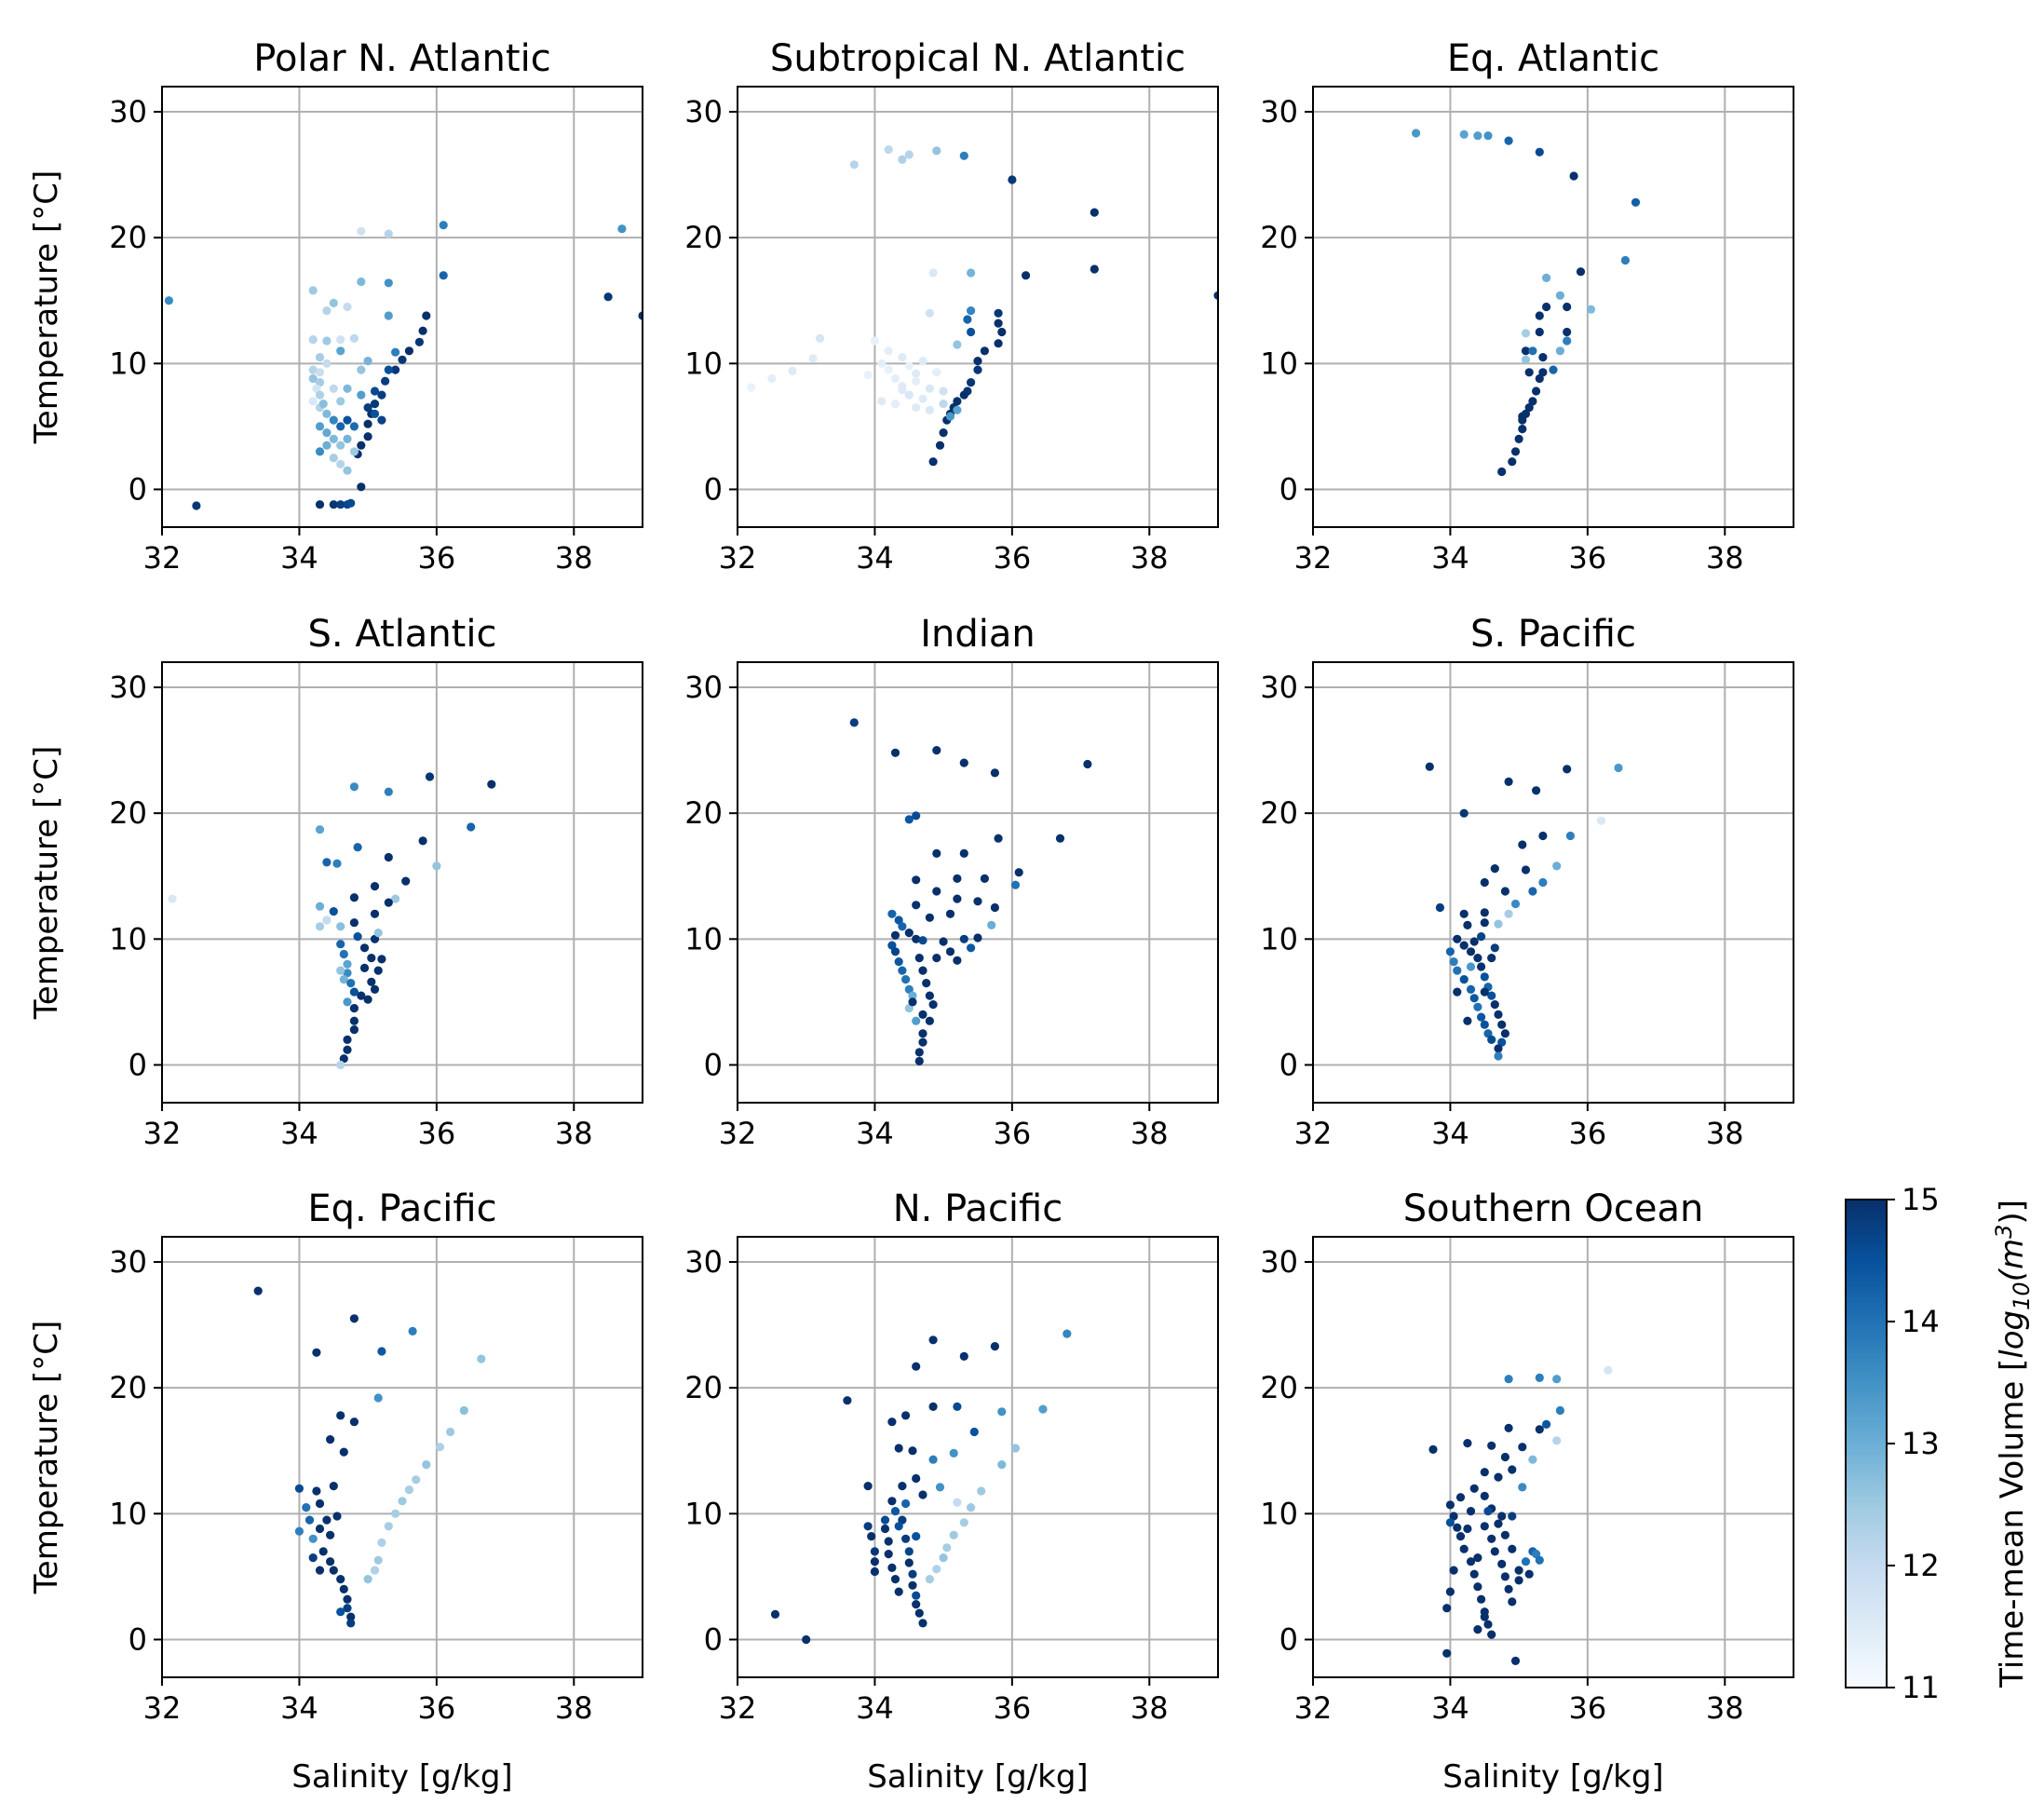  I want to click on x-tick-label: 34, so click(1450, 1133).